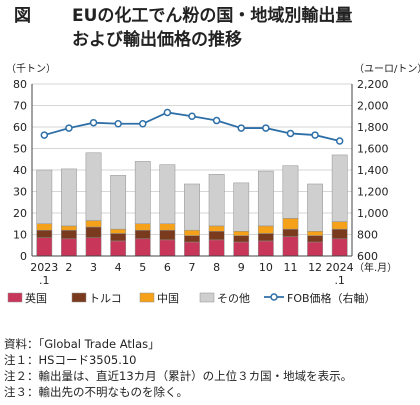 This screenshot has height=405, width=420. Describe the element at coordinates (373, 170) in the screenshot. I see `y-tick-right-label: 1,400` at that location.